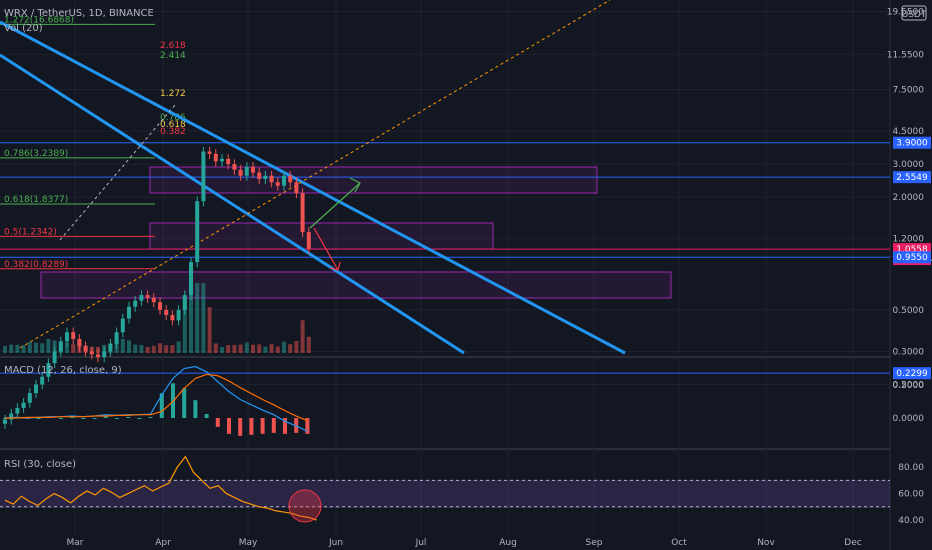  I want to click on signal-line, so click(156, 397).